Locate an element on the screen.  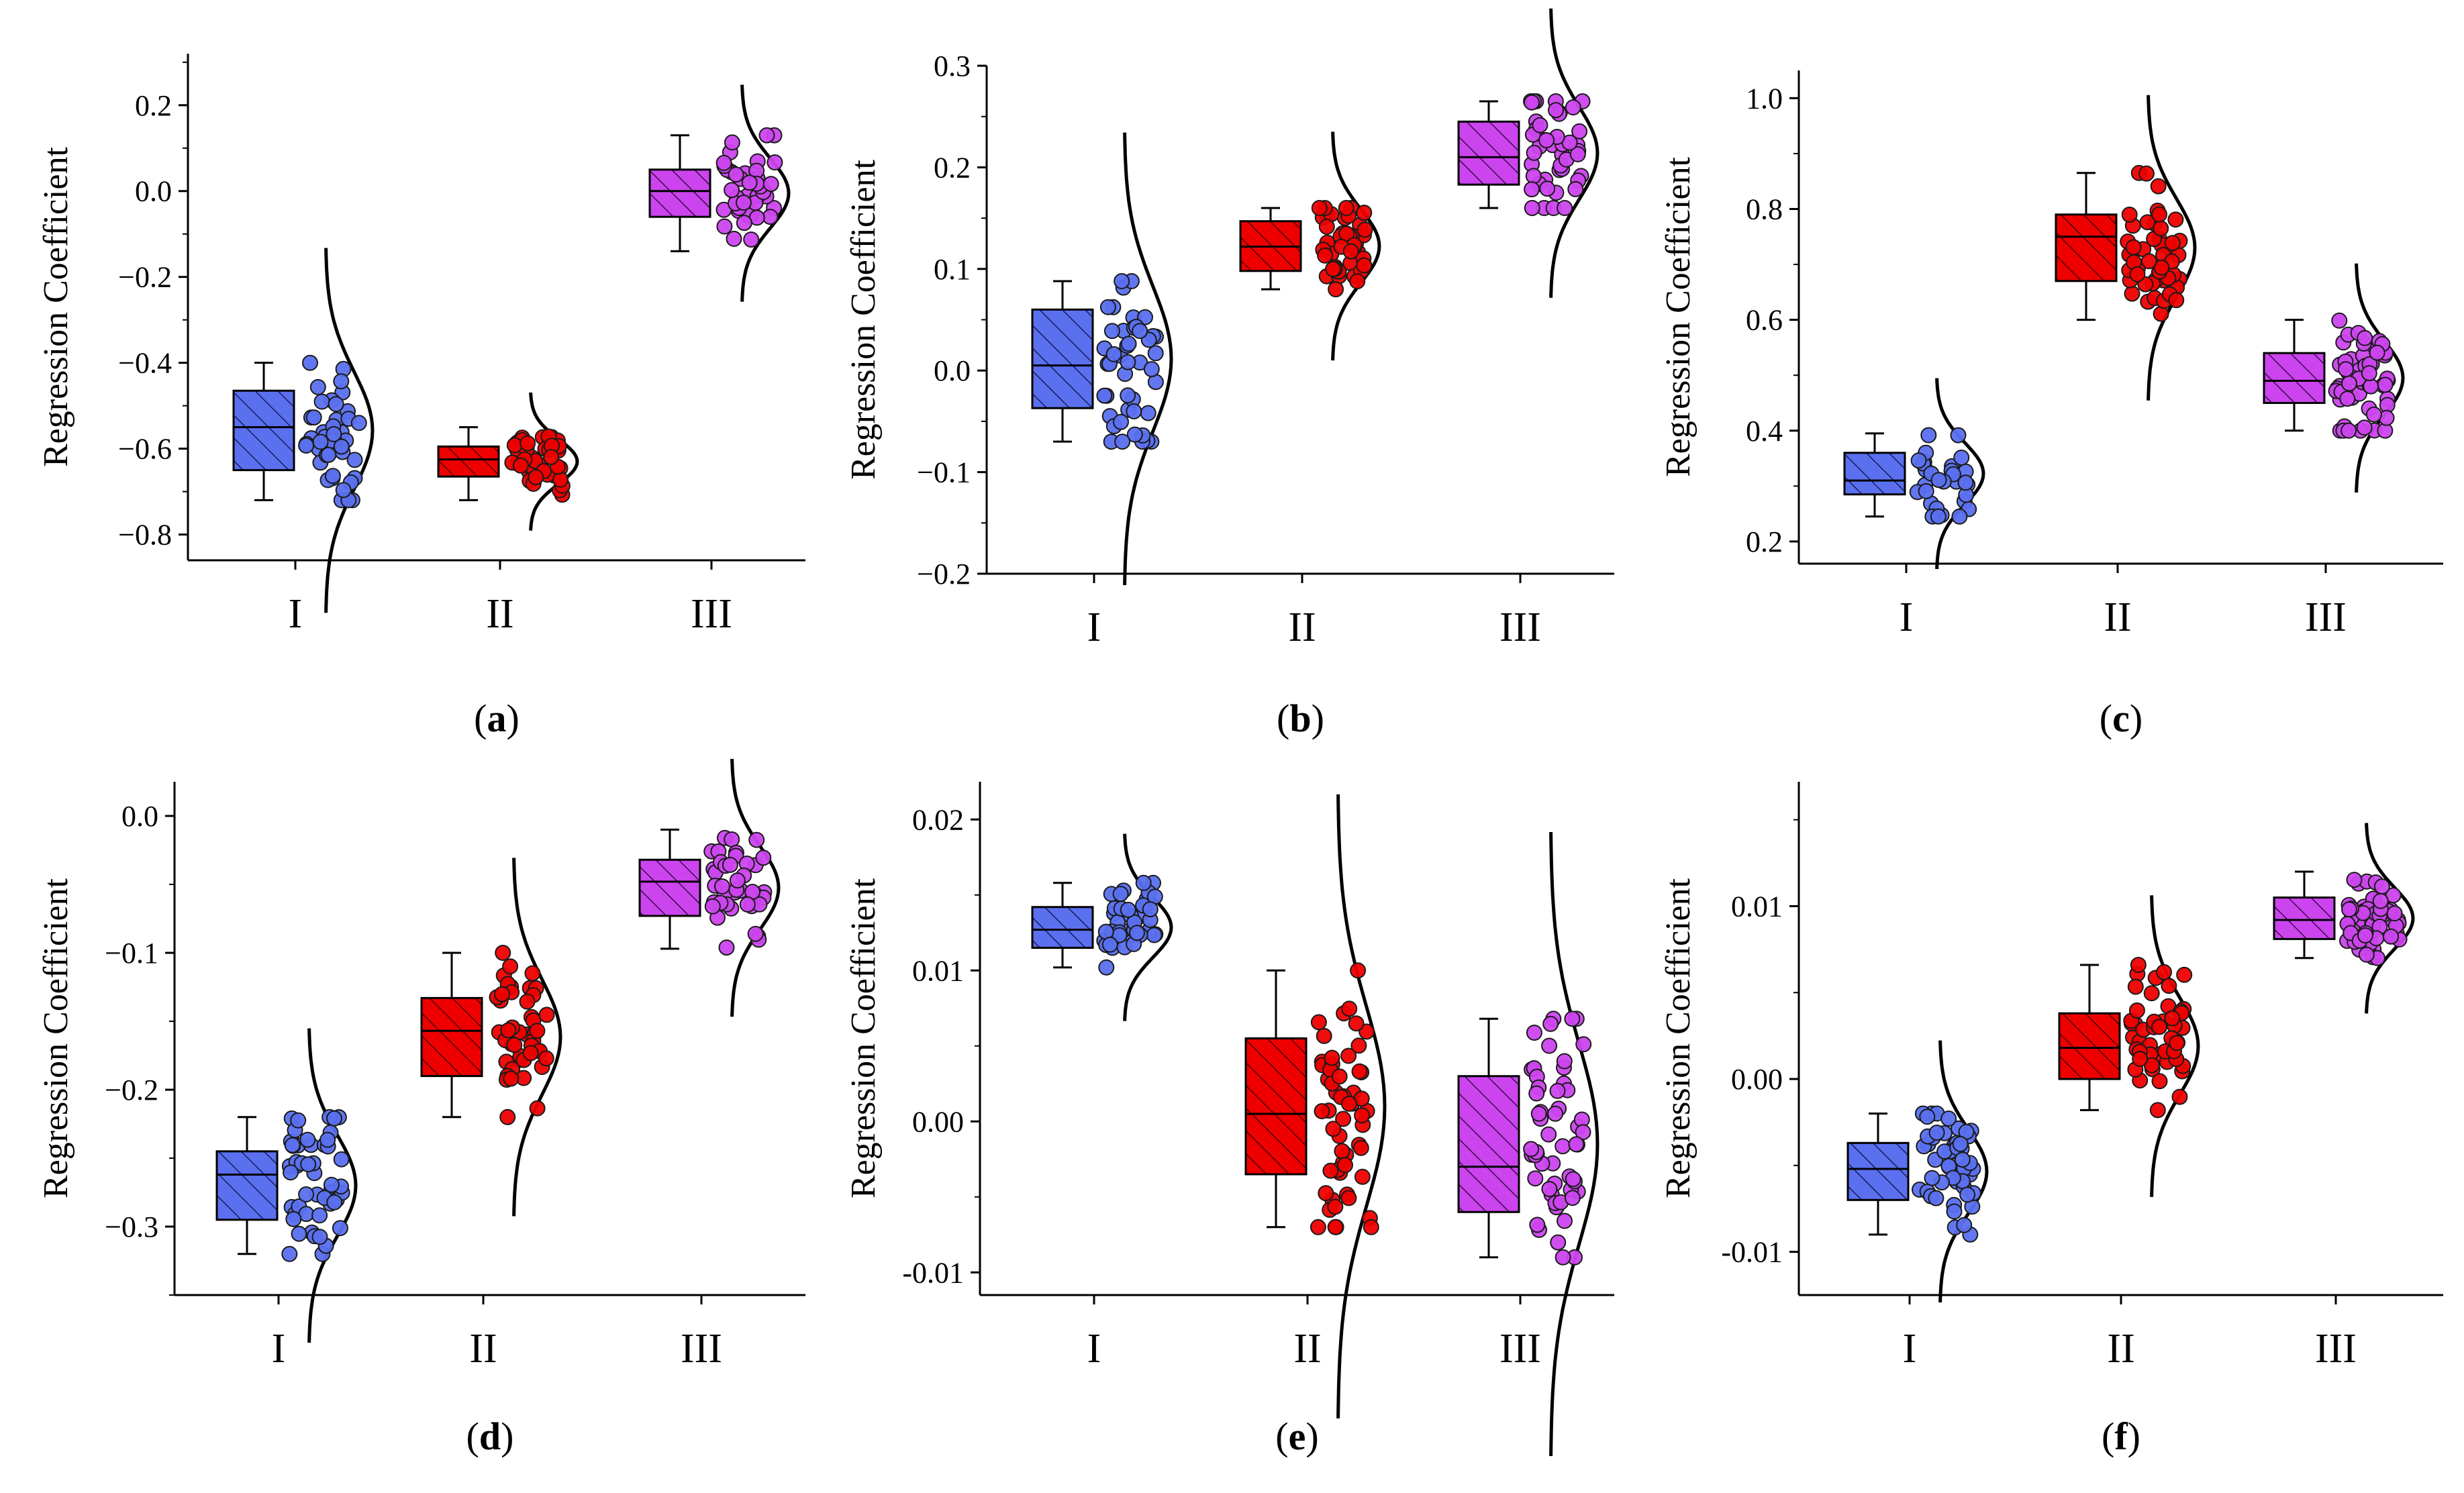
y-tick-label: −0.2 is located at coordinates (131, 1090).